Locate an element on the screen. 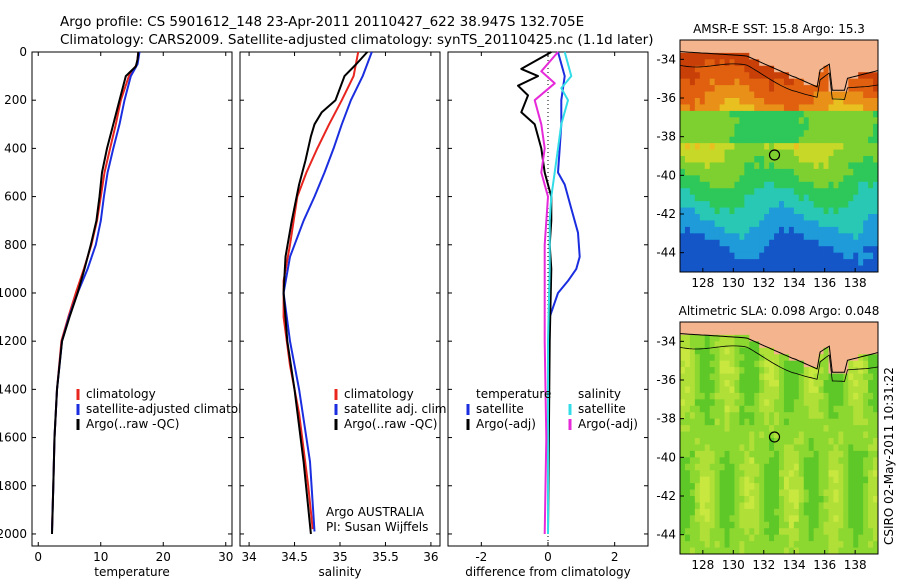 The height and width of the screenshot is (584, 900). legend-entry: Argo(..raw -QC) is located at coordinates (132, 424).